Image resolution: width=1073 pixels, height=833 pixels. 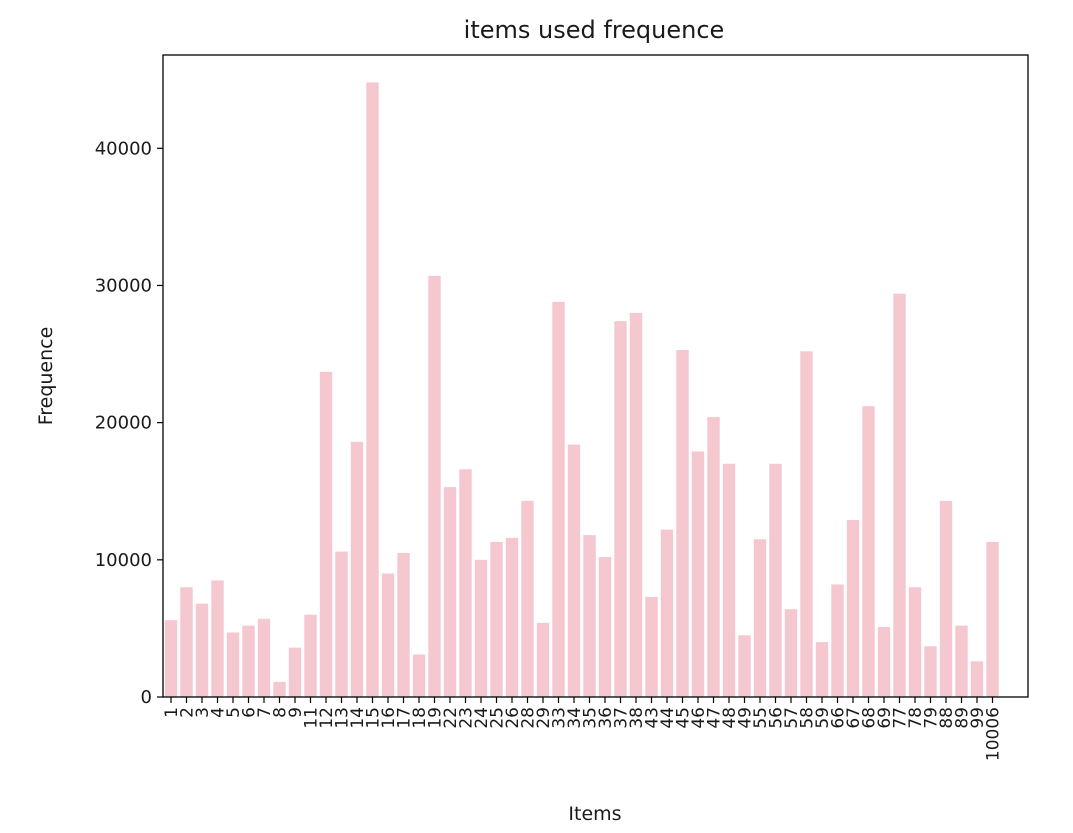 I want to click on x-tick-label: 28, so click(x=529, y=718).